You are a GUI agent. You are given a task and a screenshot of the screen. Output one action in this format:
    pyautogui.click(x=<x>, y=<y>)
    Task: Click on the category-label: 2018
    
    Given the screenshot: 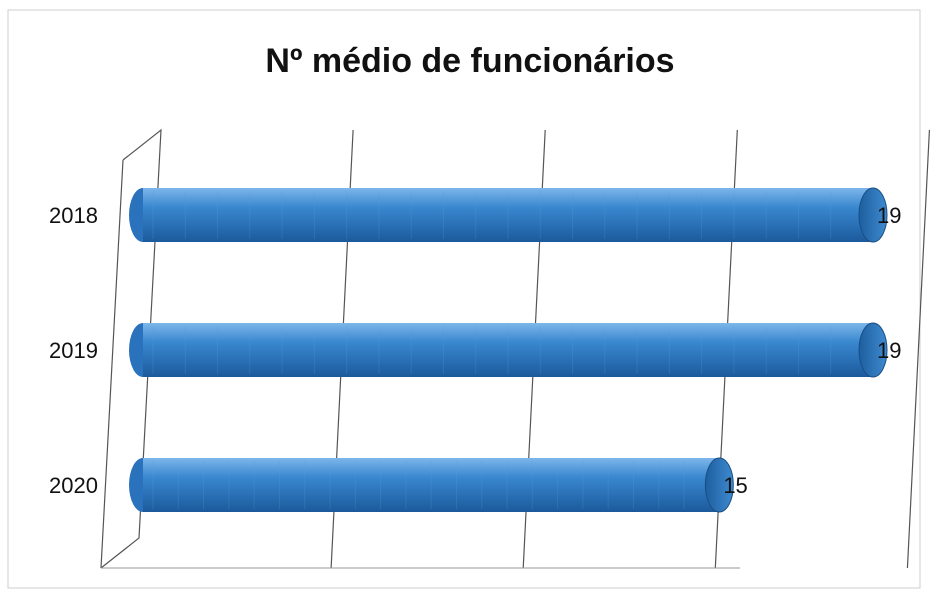 What is the action you would take?
    pyautogui.click(x=73, y=215)
    